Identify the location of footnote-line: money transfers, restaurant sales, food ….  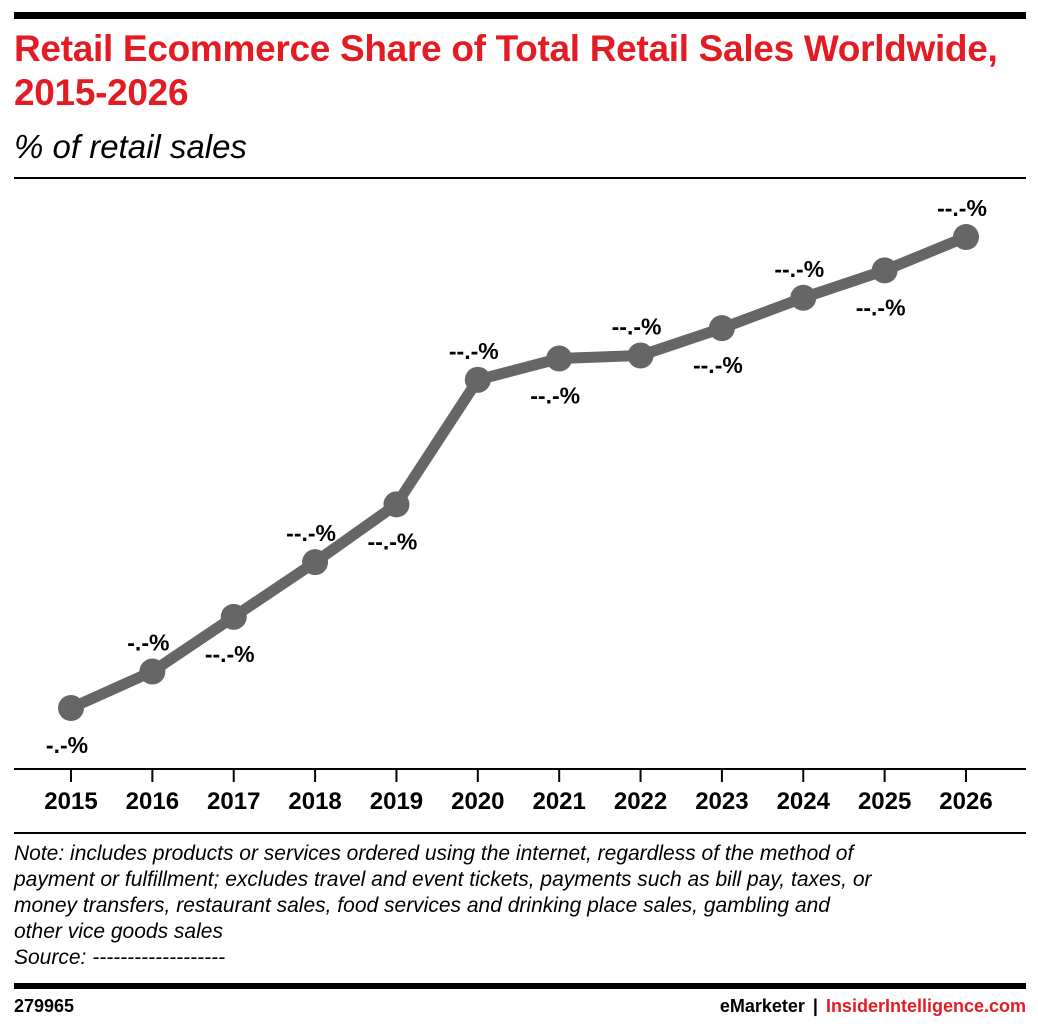
(422, 905).